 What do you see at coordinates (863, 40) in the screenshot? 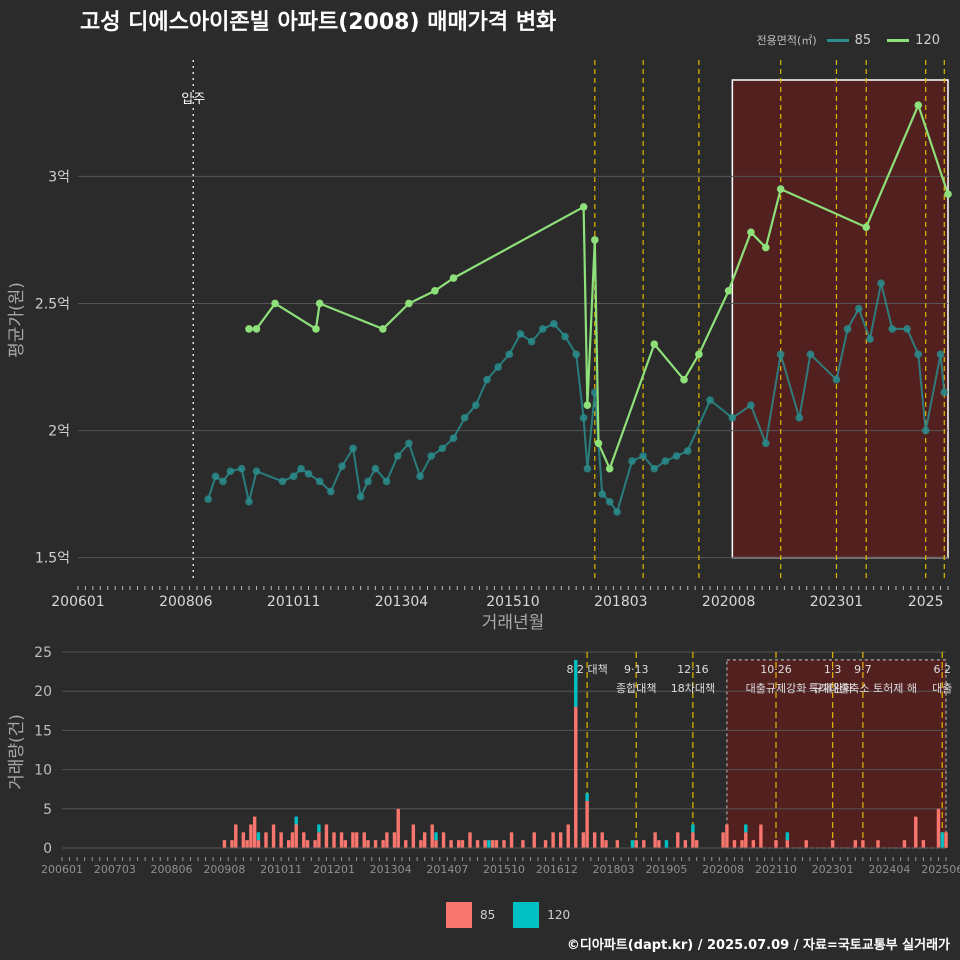
I see `legend-label-85: 85` at bounding box center [863, 40].